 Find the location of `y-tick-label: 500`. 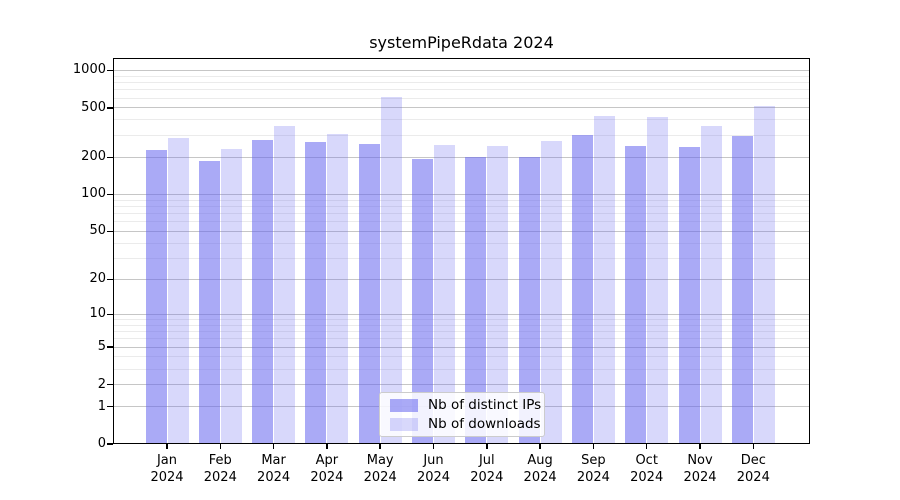

y-tick-label: 500 is located at coordinates (93, 107).